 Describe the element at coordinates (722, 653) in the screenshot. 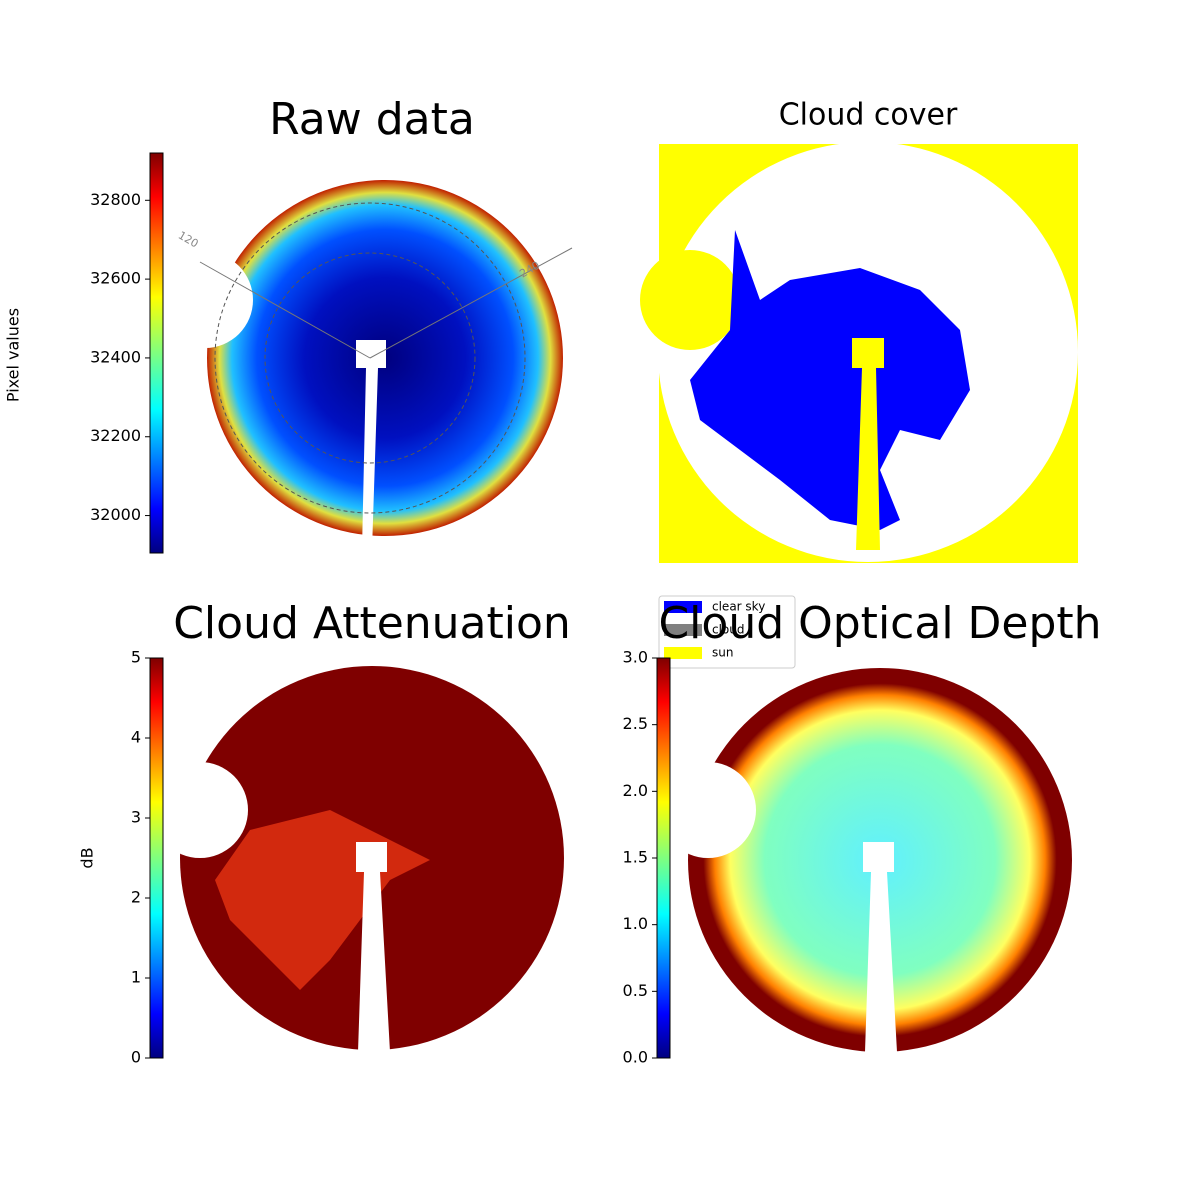

I see `legend-label: sun` at that location.